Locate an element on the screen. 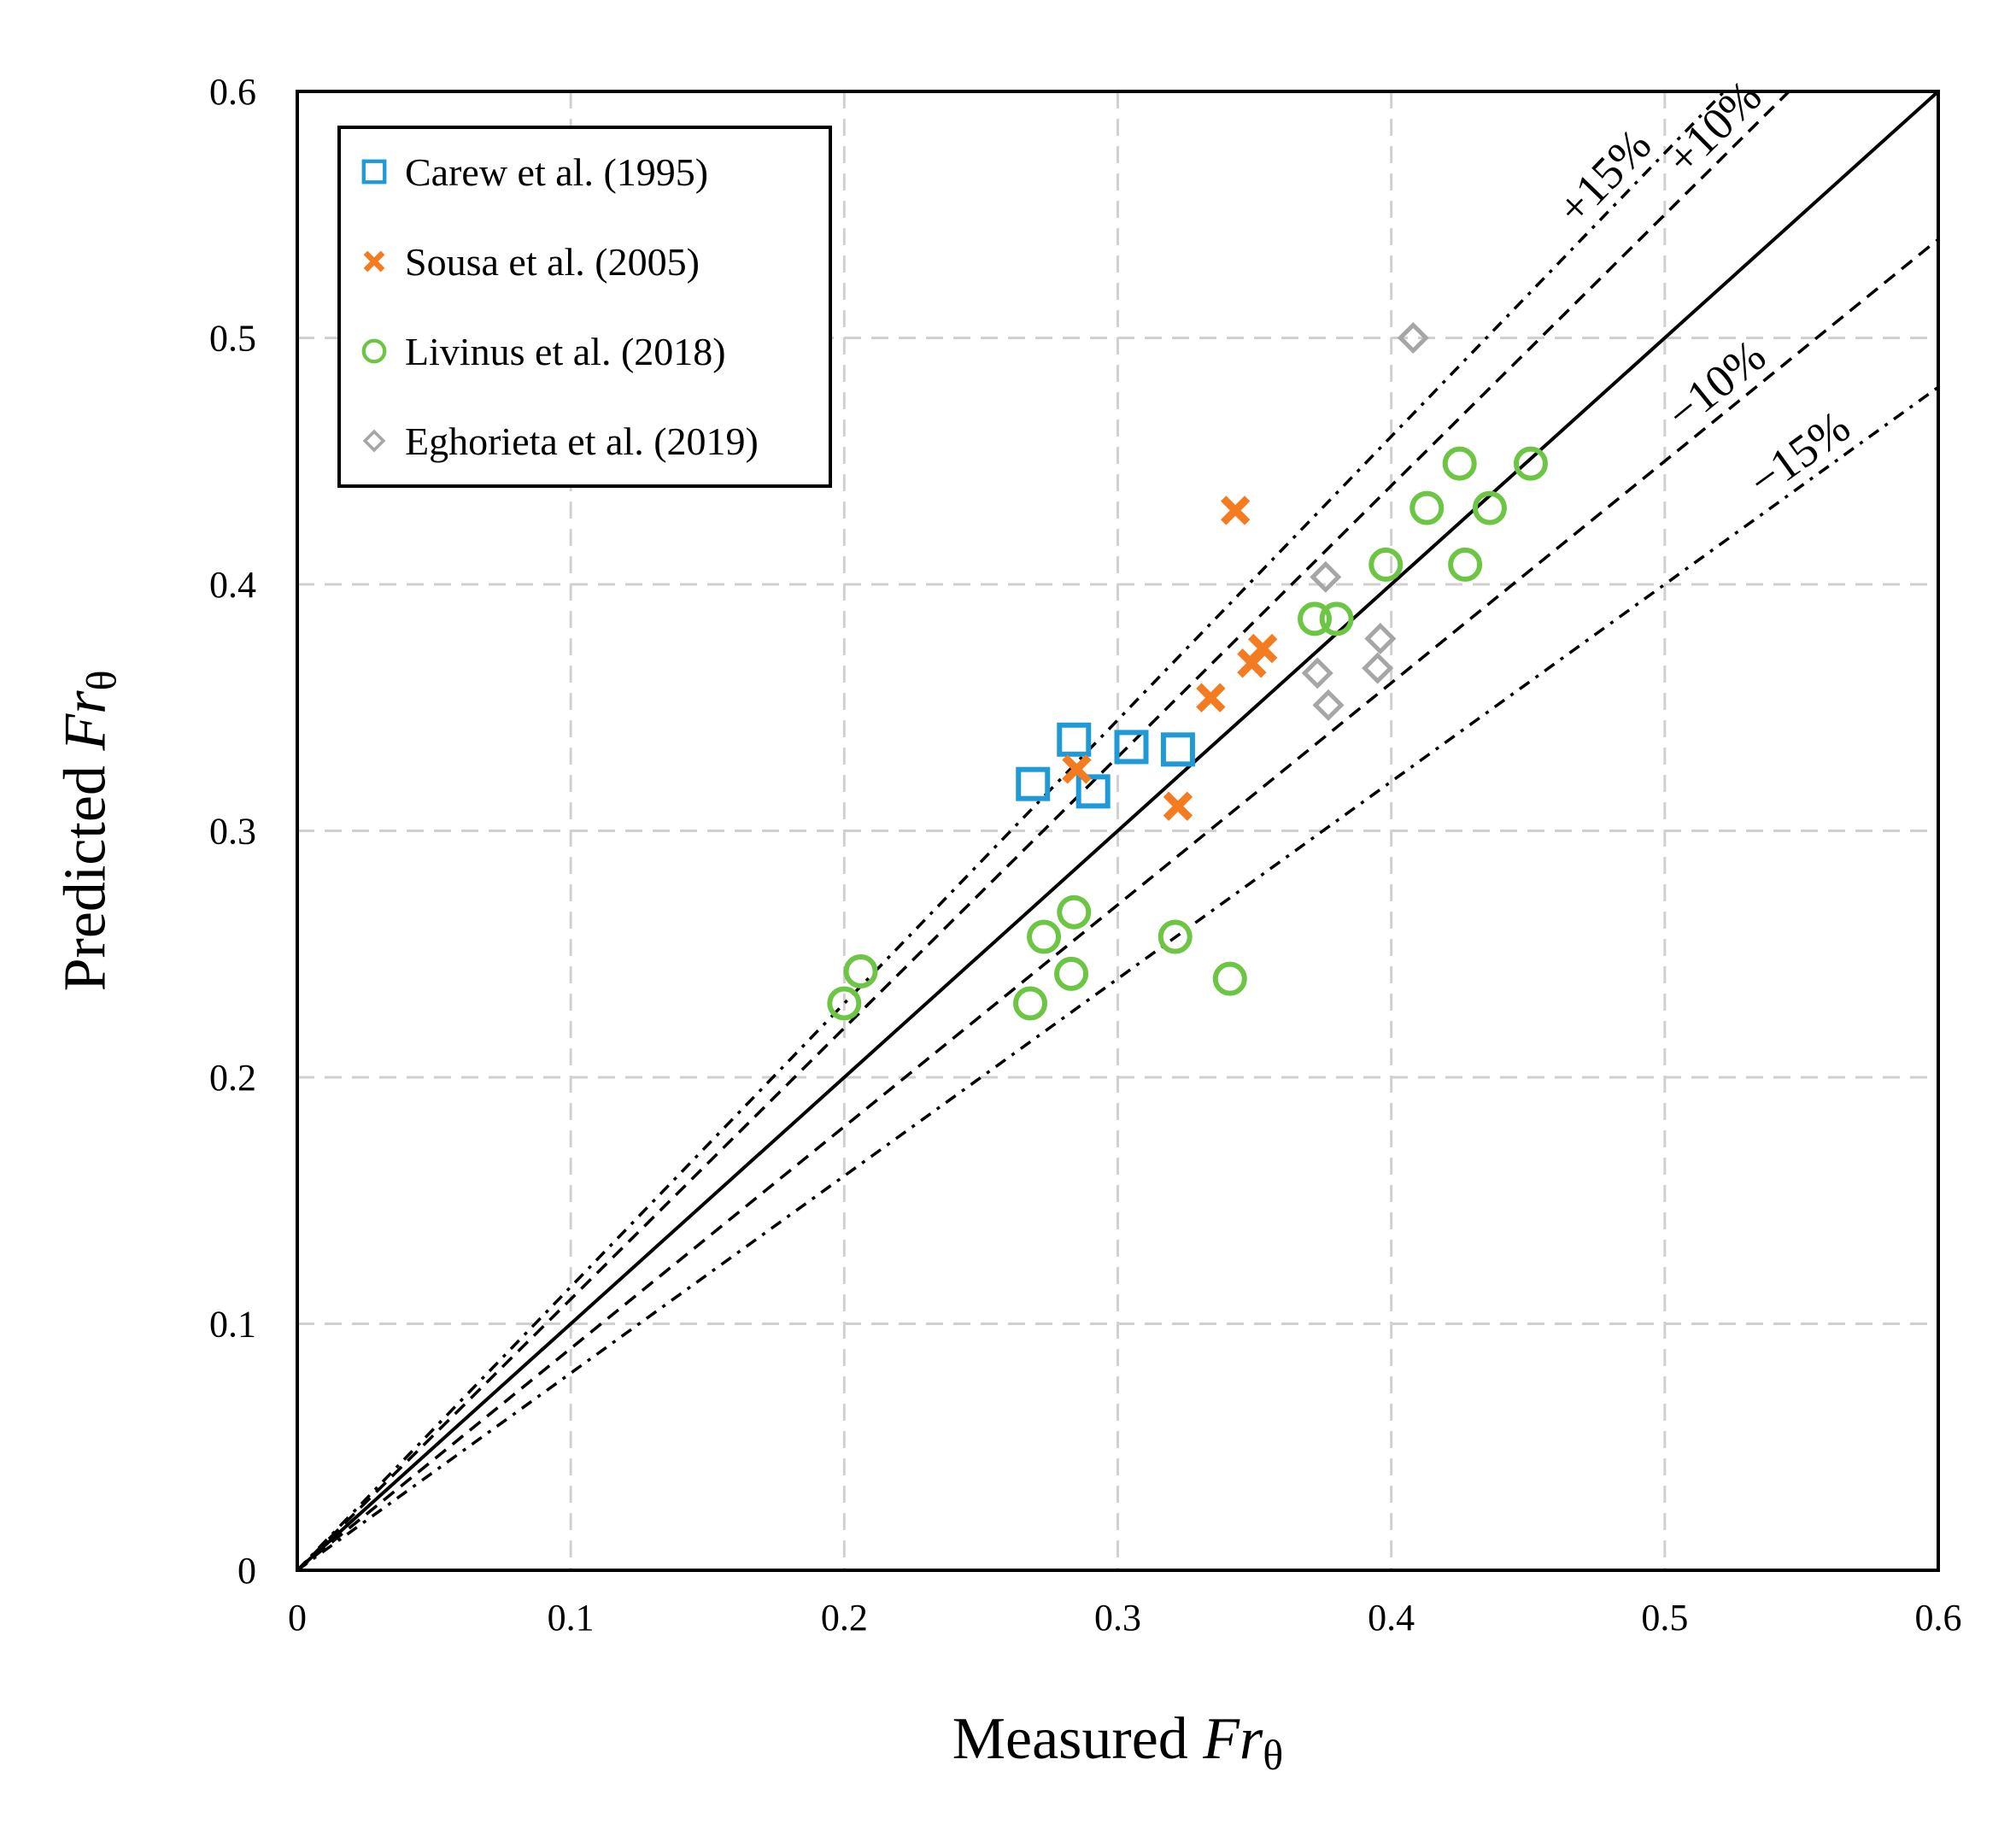 Image resolution: width=2016 pixels, height=1824 pixels. y-tick-label: 0.5 is located at coordinates (232, 339).